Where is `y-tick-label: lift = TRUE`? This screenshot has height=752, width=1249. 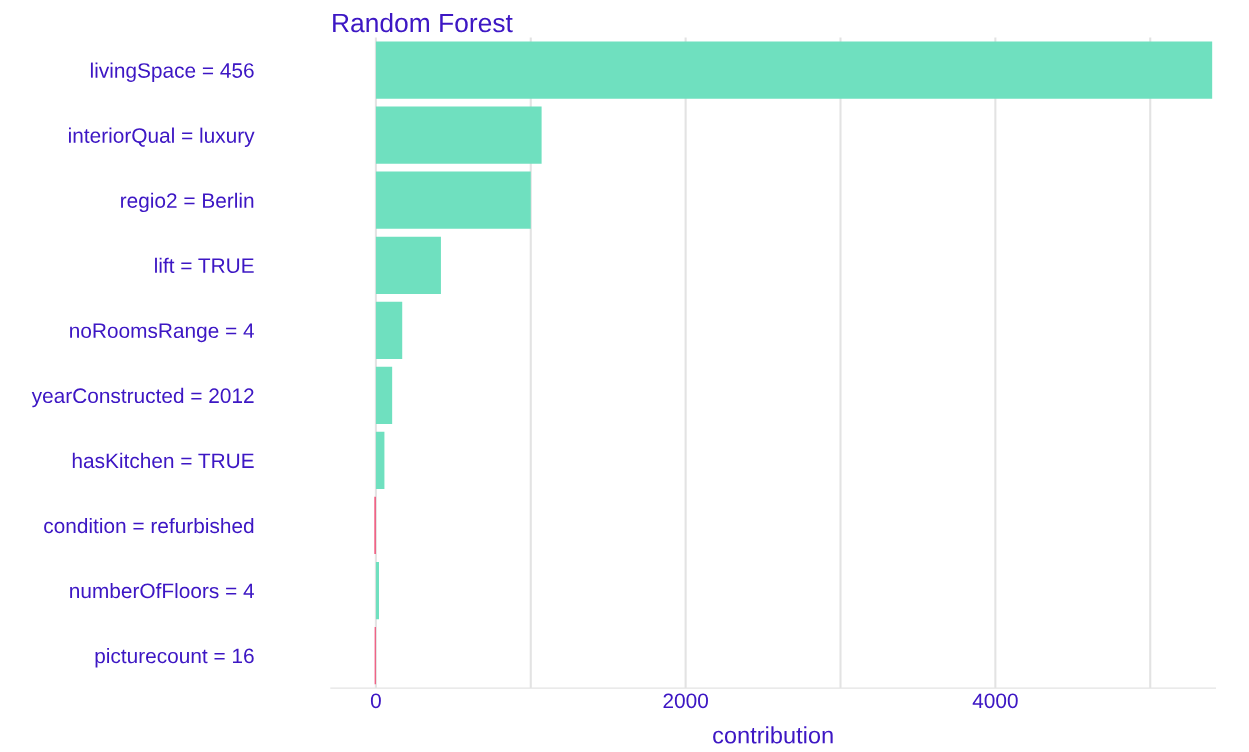
y-tick-label: lift = TRUE is located at coordinates (204, 265).